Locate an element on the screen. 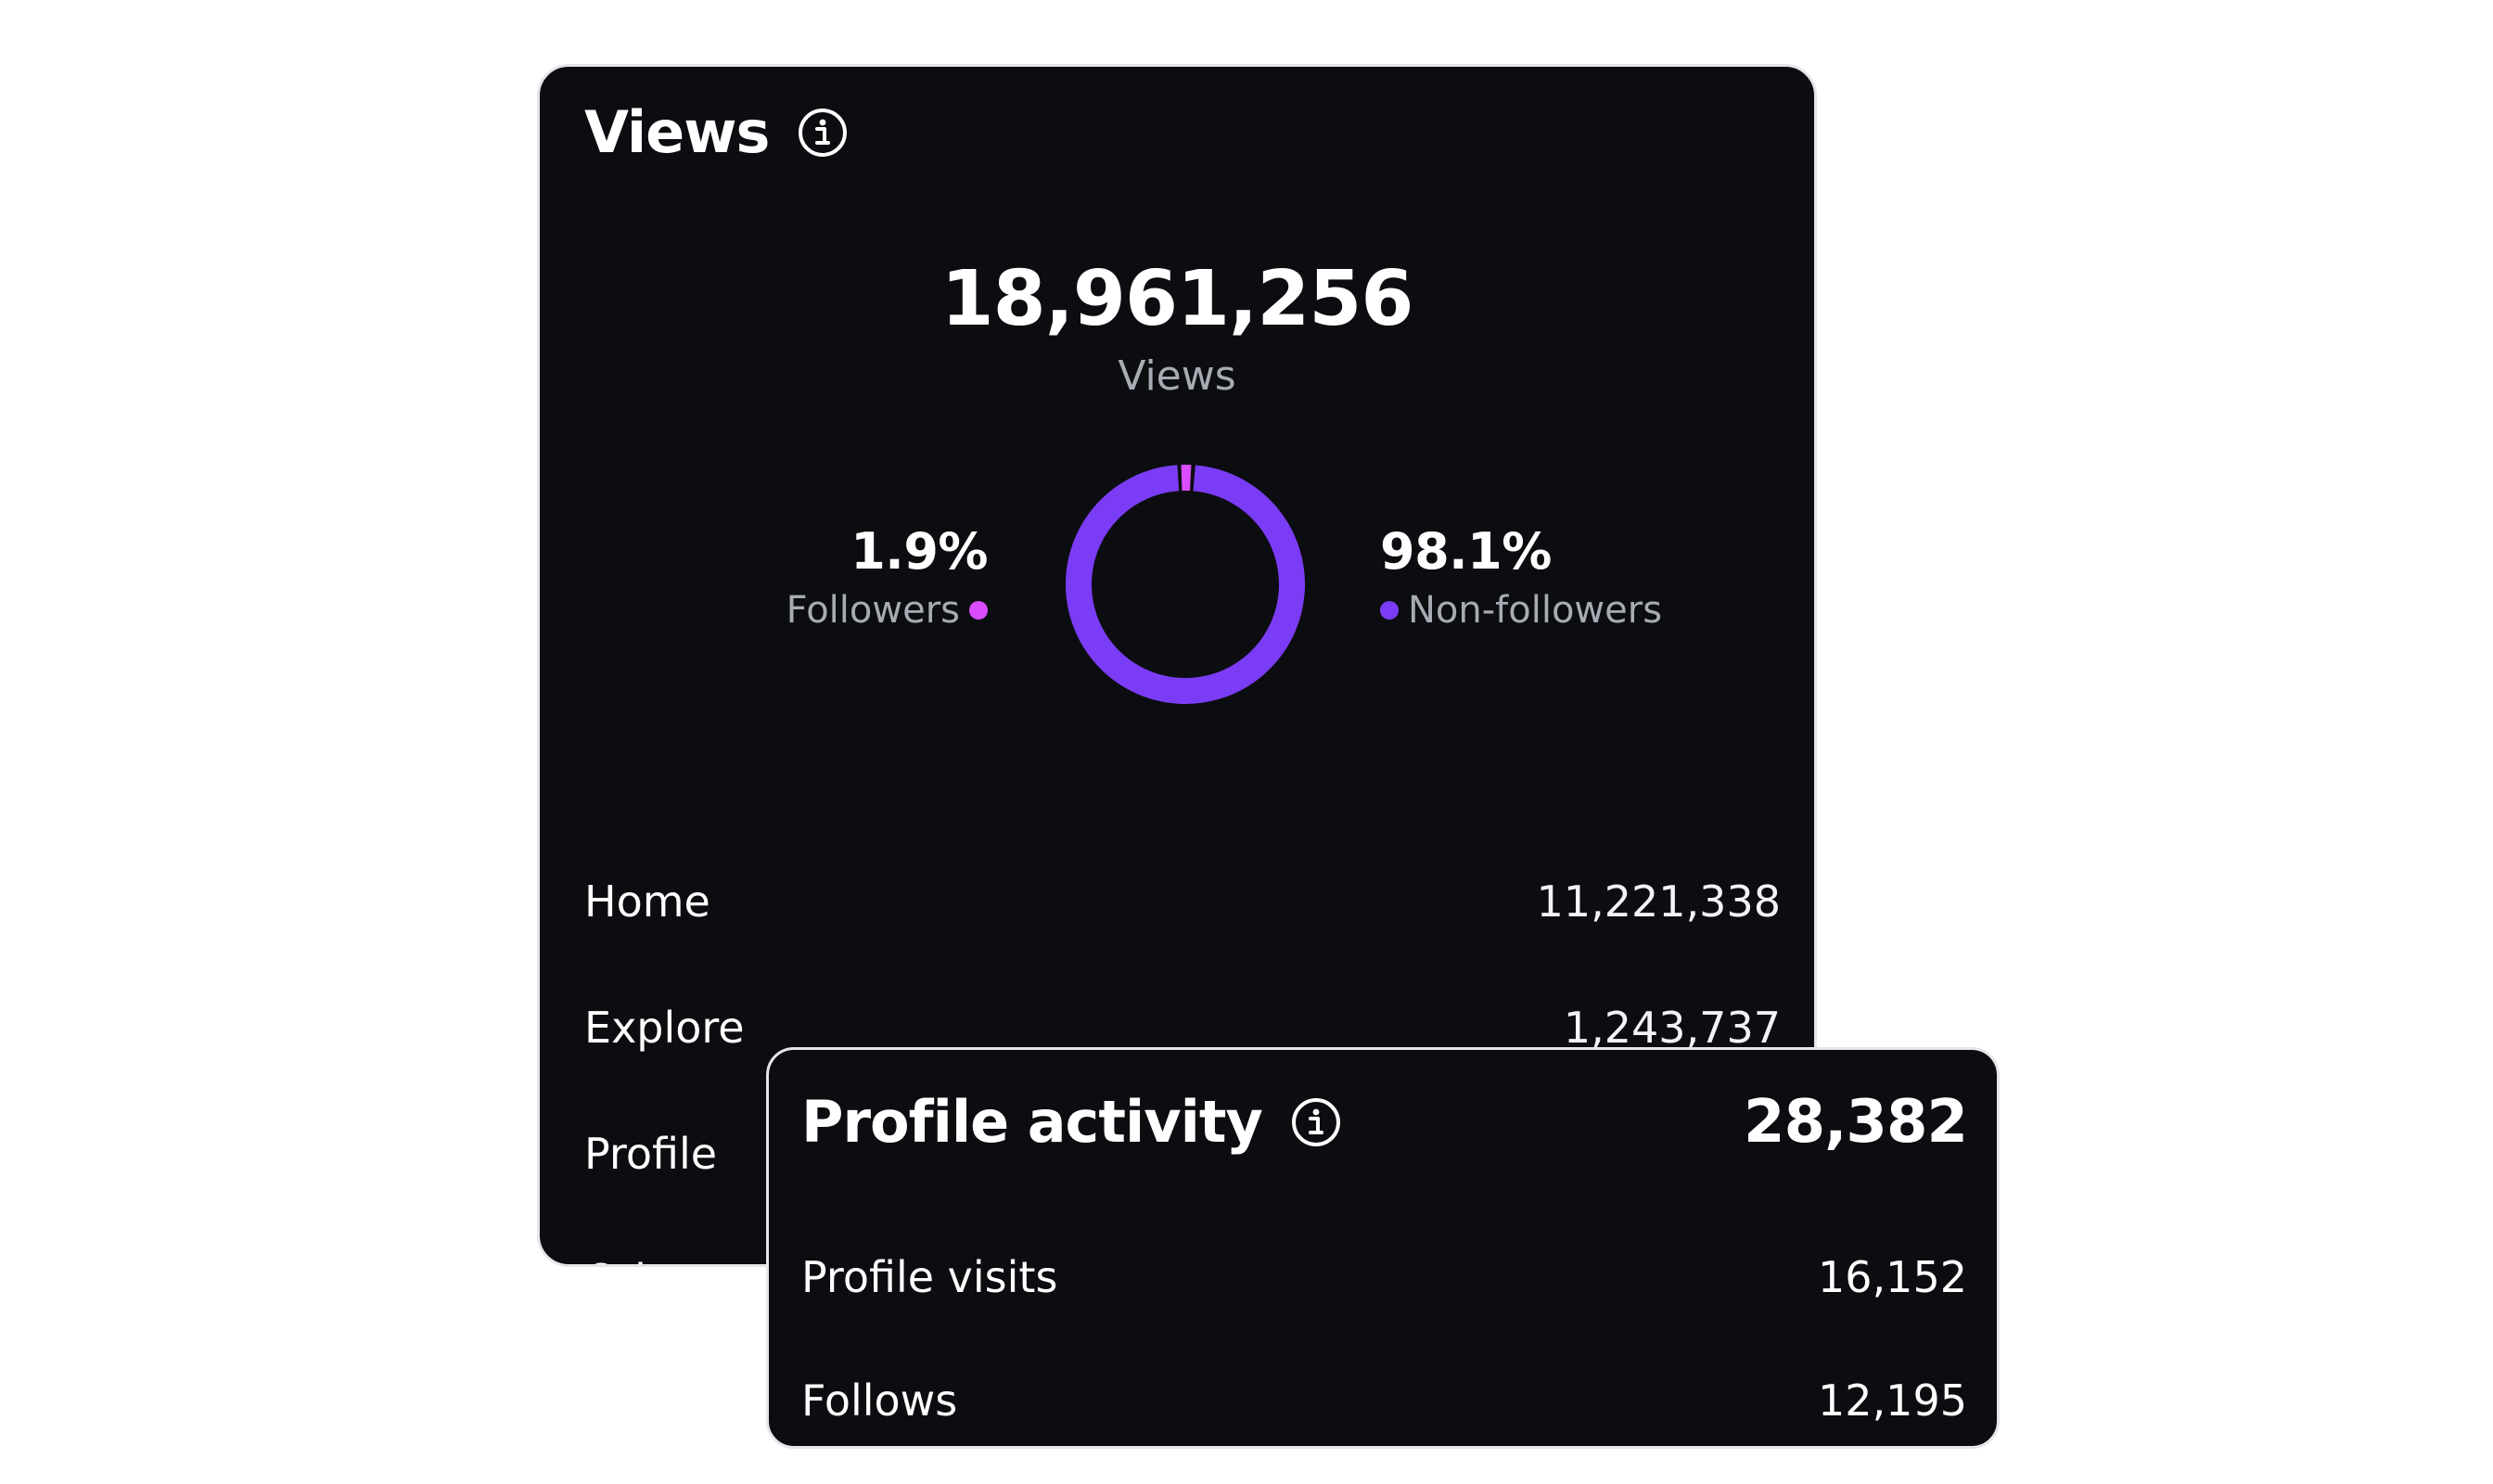  donut-segment-non-followers is located at coordinates (1185, 584).